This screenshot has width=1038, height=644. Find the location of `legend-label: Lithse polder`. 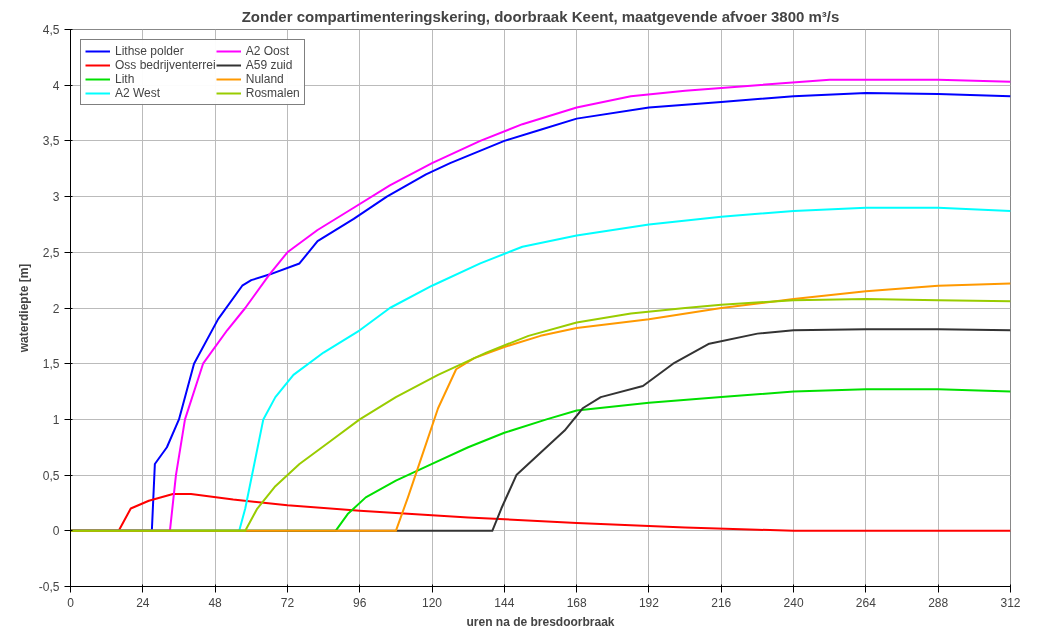

legend-label: Lithse polder is located at coordinates (149, 51).